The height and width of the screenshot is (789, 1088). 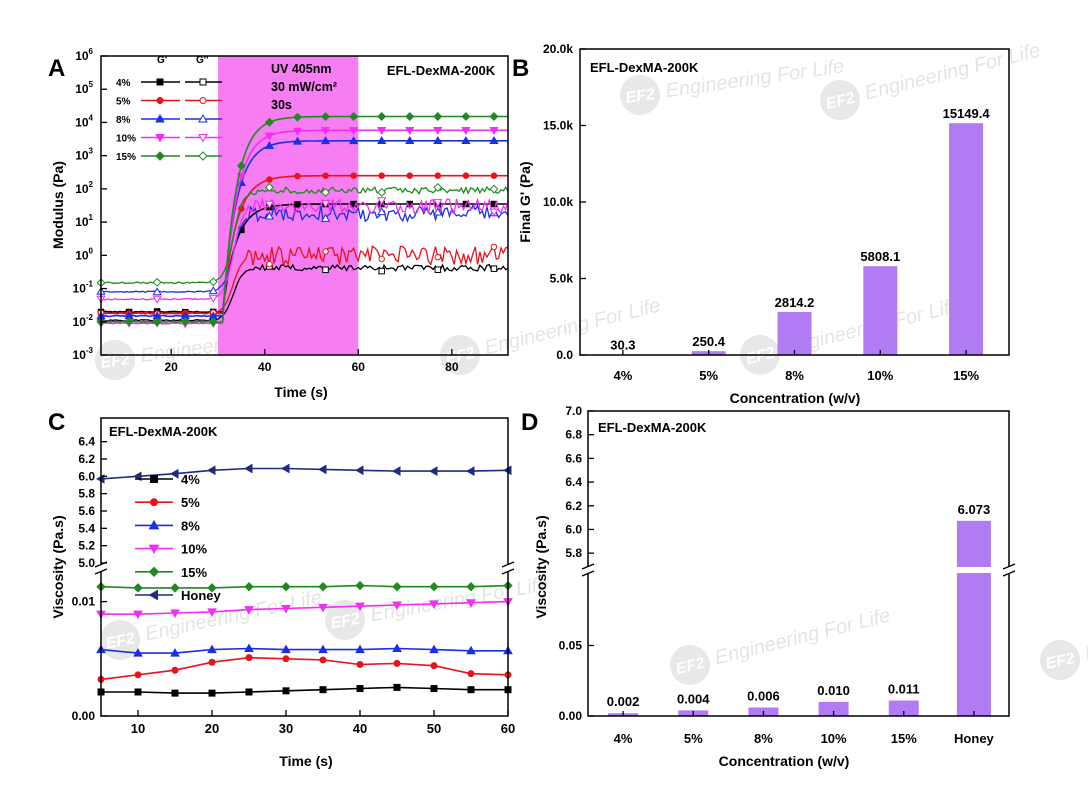 I want to click on panel-b-title: EFL-DexMA-200K, so click(x=644, y=67).